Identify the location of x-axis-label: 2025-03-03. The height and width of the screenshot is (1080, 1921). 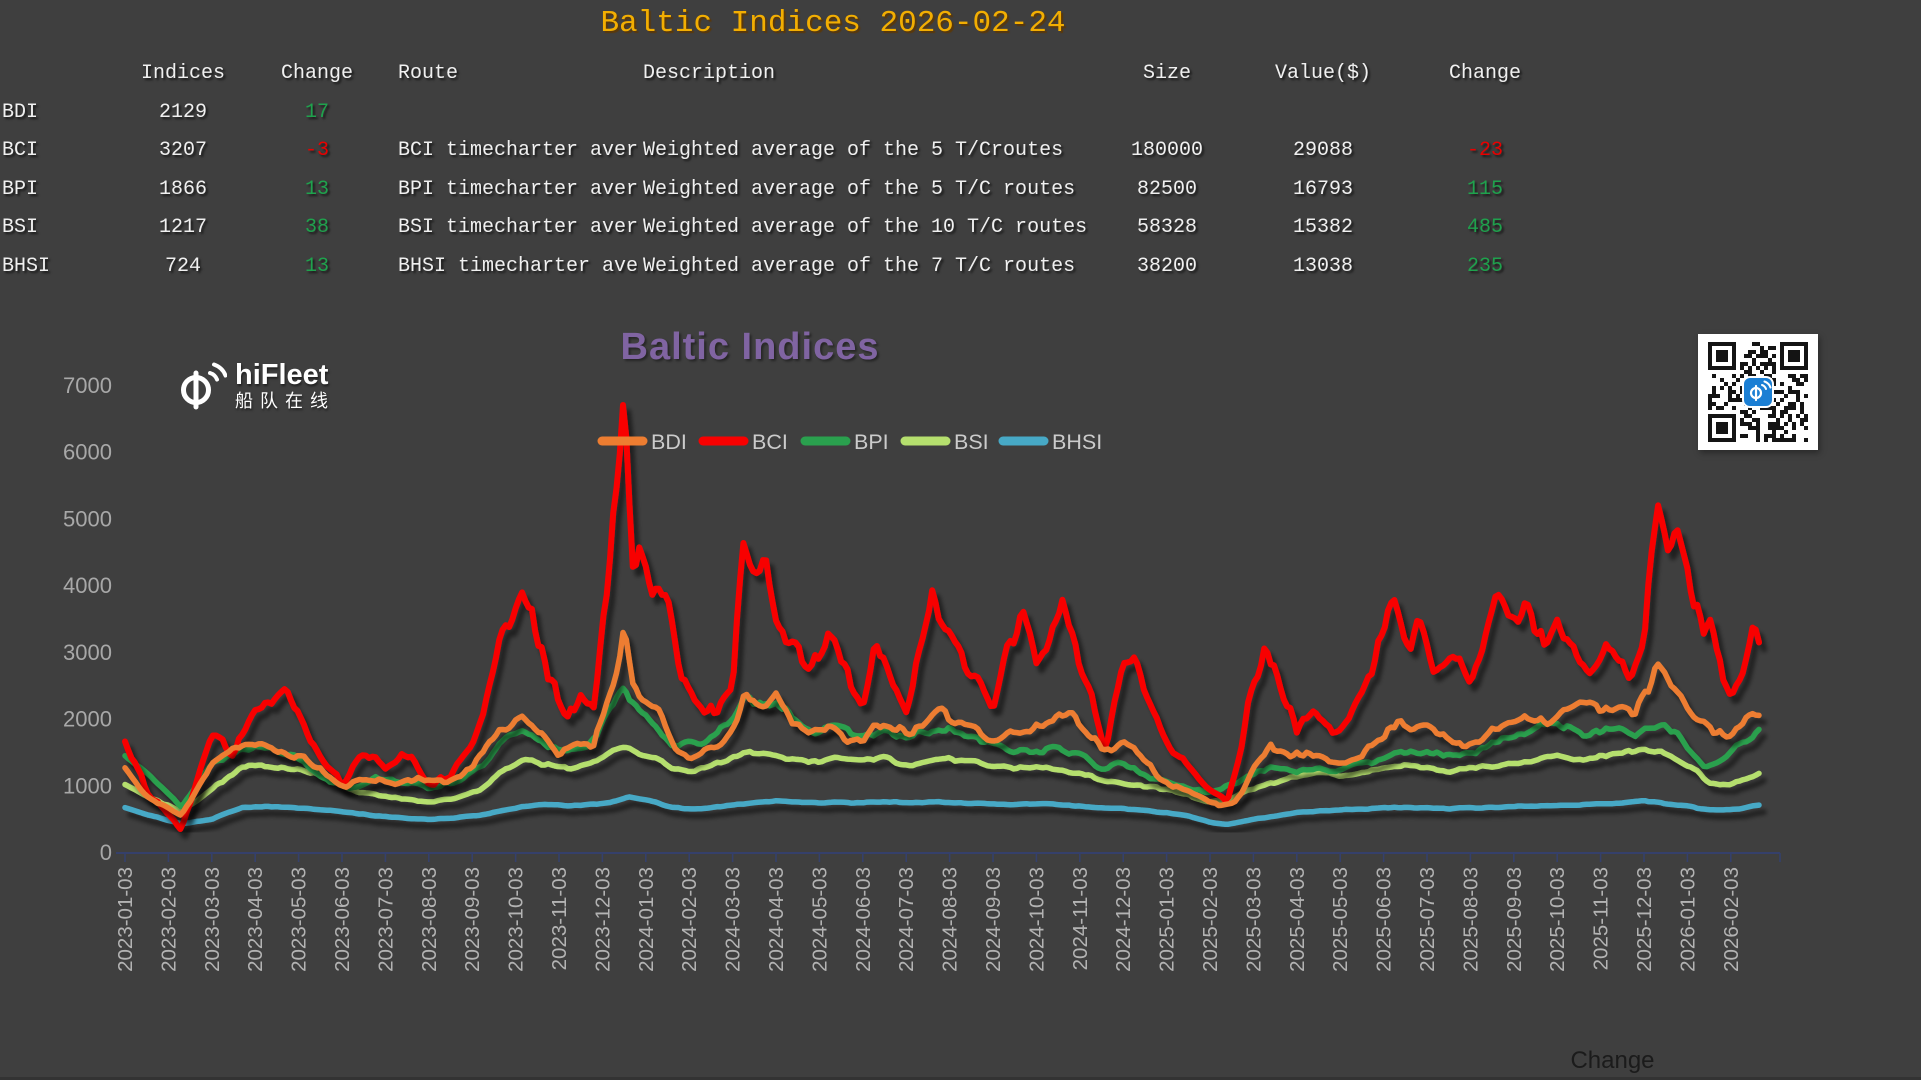
(1253, 919).